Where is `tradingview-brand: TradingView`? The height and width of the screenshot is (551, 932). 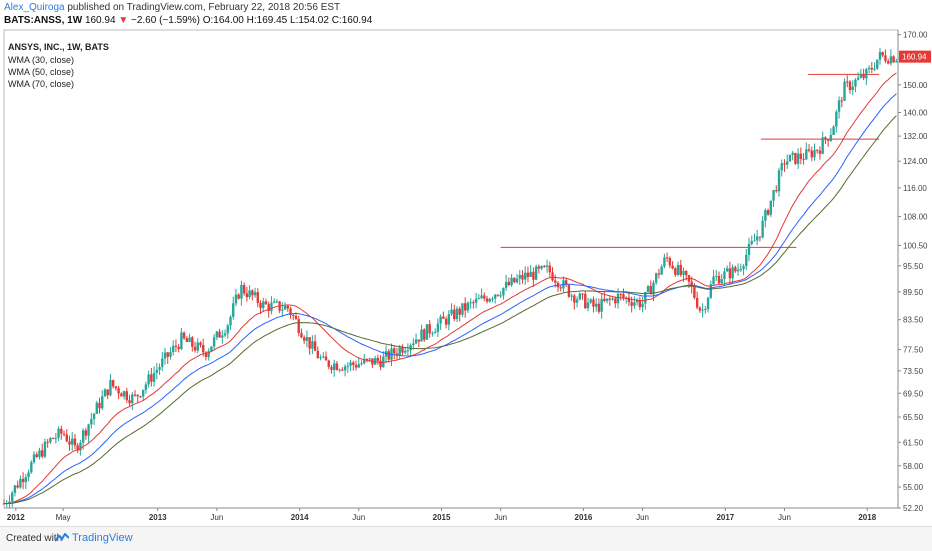 tradingview-brand: TradingView is located at coordinates (102, 538).